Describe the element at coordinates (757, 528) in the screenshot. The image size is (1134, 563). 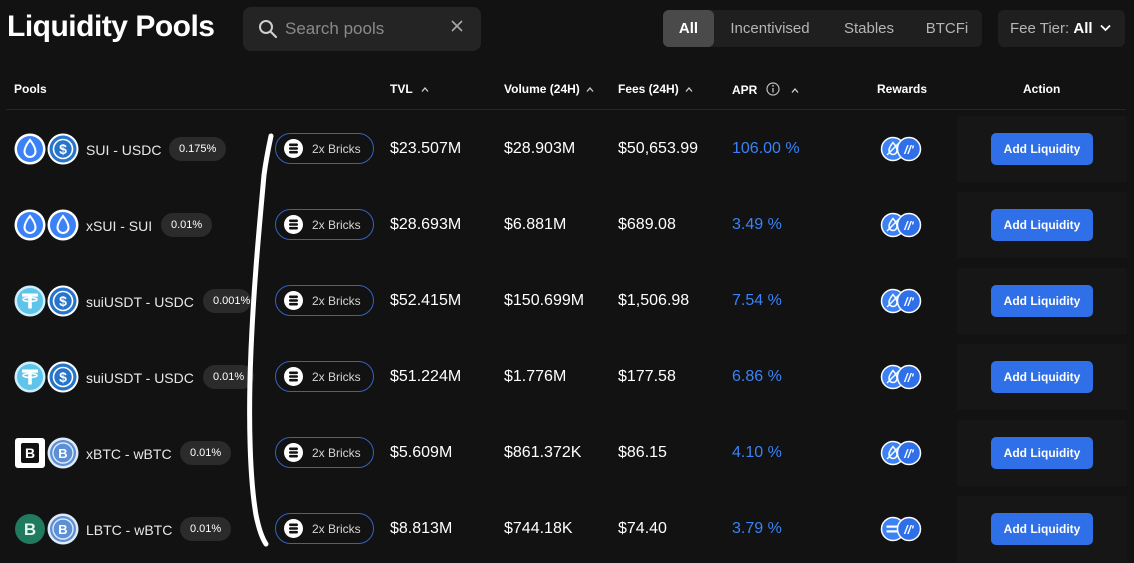
I see `apr-value: 3.79 %` at that location.